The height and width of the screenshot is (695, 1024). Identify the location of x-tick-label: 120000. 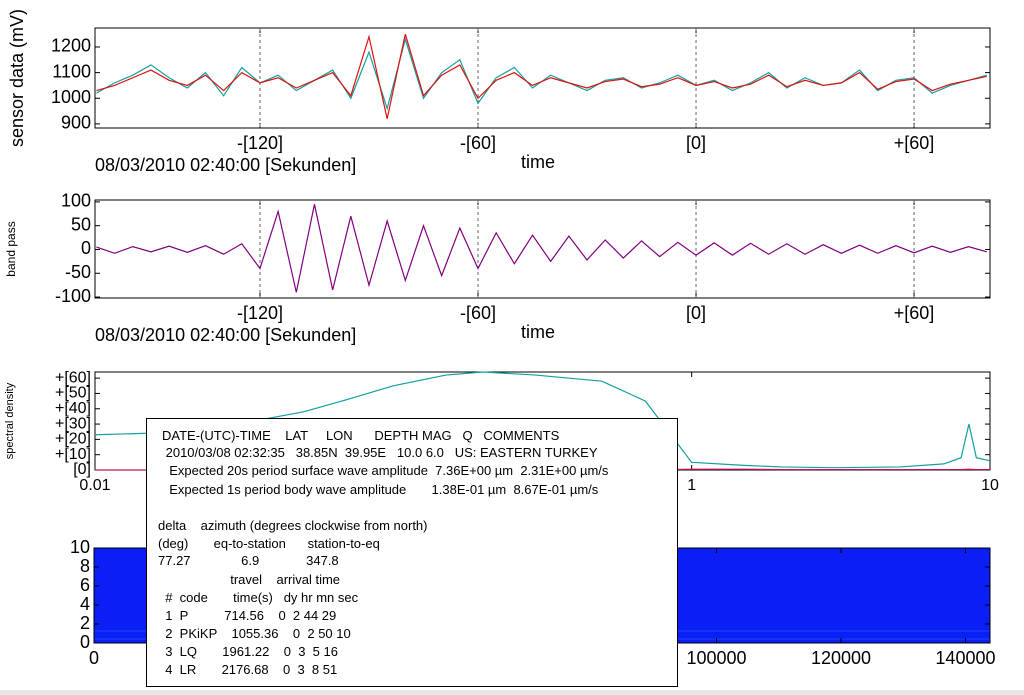
(841, 658).